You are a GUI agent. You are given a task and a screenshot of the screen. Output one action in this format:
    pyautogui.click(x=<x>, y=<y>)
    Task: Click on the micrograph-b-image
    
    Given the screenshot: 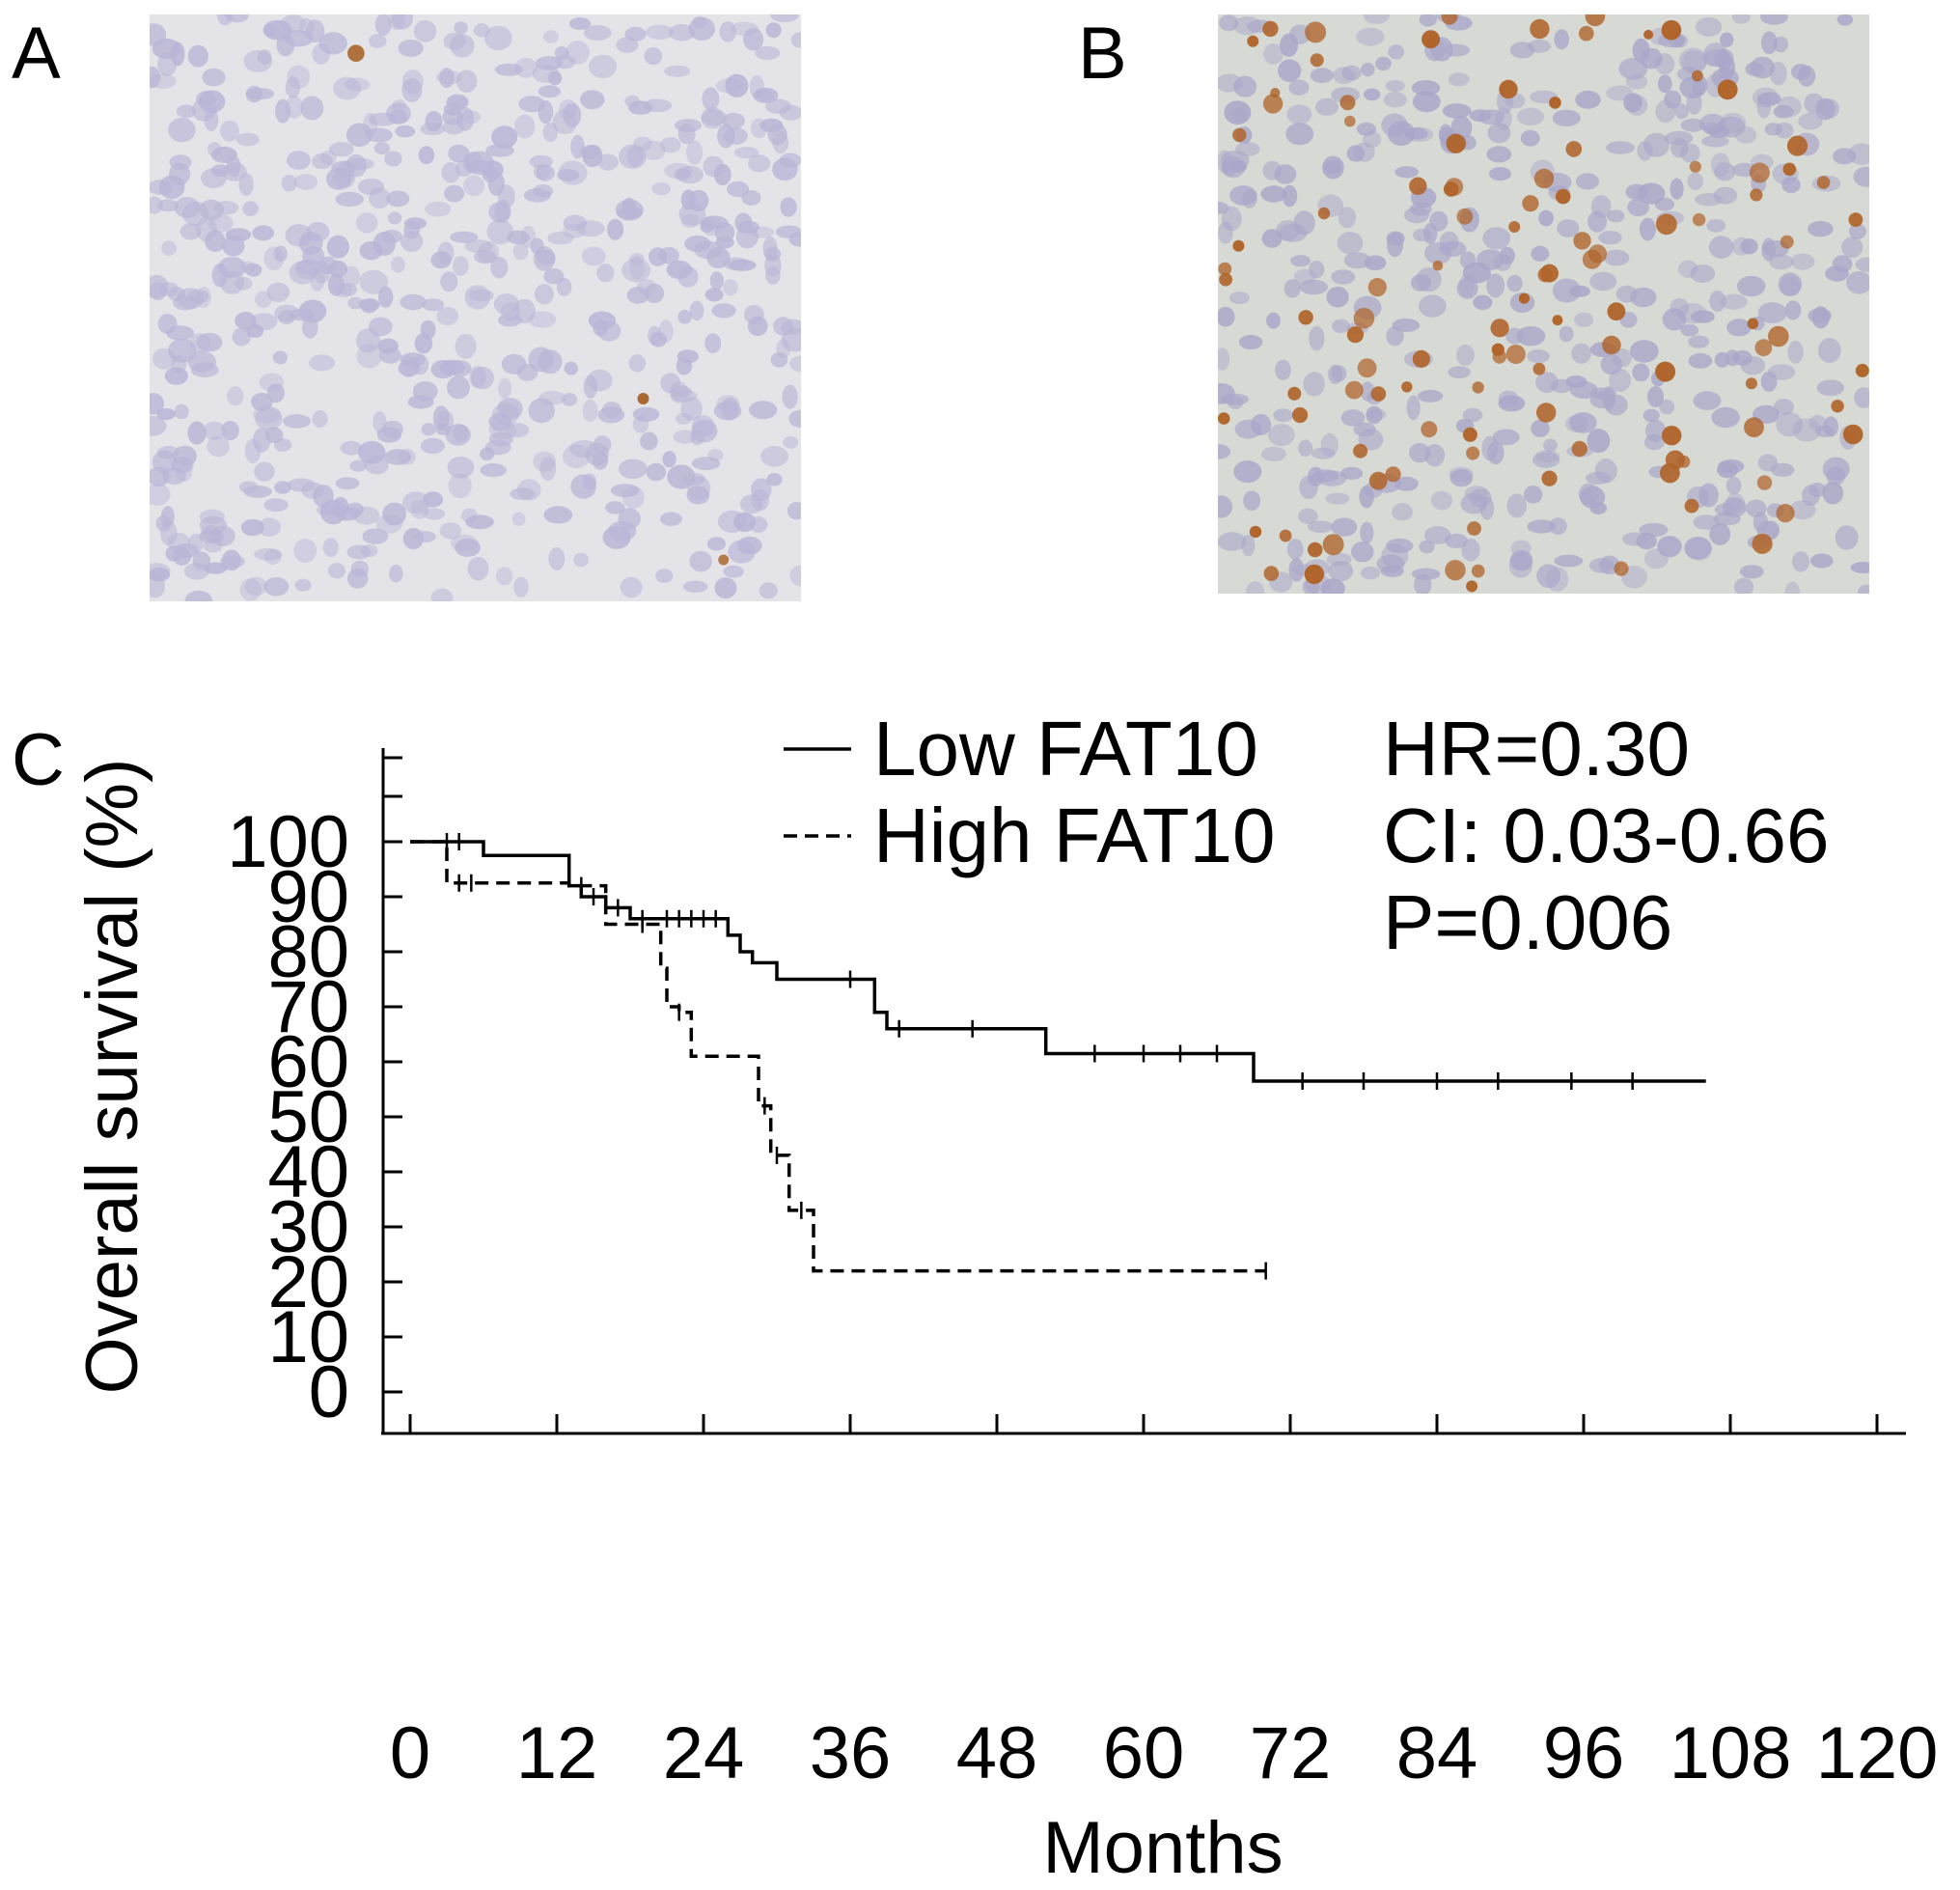 What is the action you would take?
    pyautogui.click(x=1543, y=304)
    